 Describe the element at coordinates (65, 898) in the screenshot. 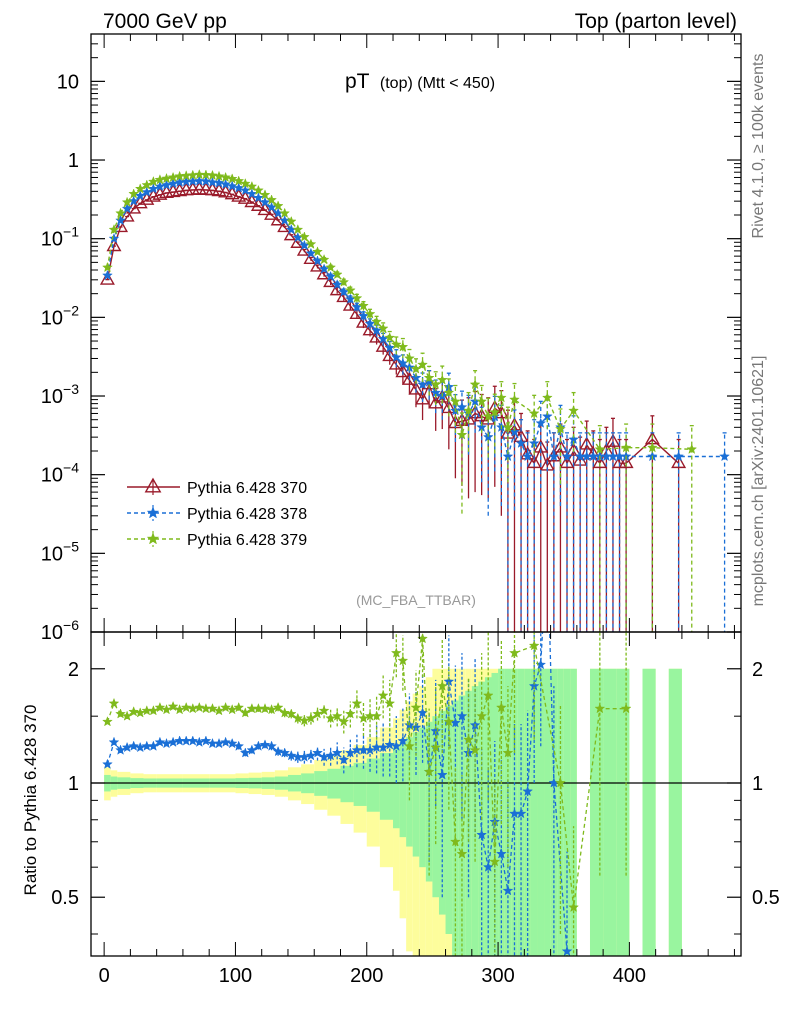

I see `ratio-y-tick-label: 0.5` at that location.